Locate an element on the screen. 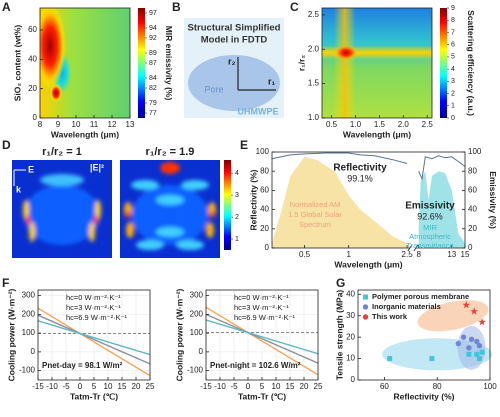  diagram-title: Model in FDTD is located at coordinates (234, 40).